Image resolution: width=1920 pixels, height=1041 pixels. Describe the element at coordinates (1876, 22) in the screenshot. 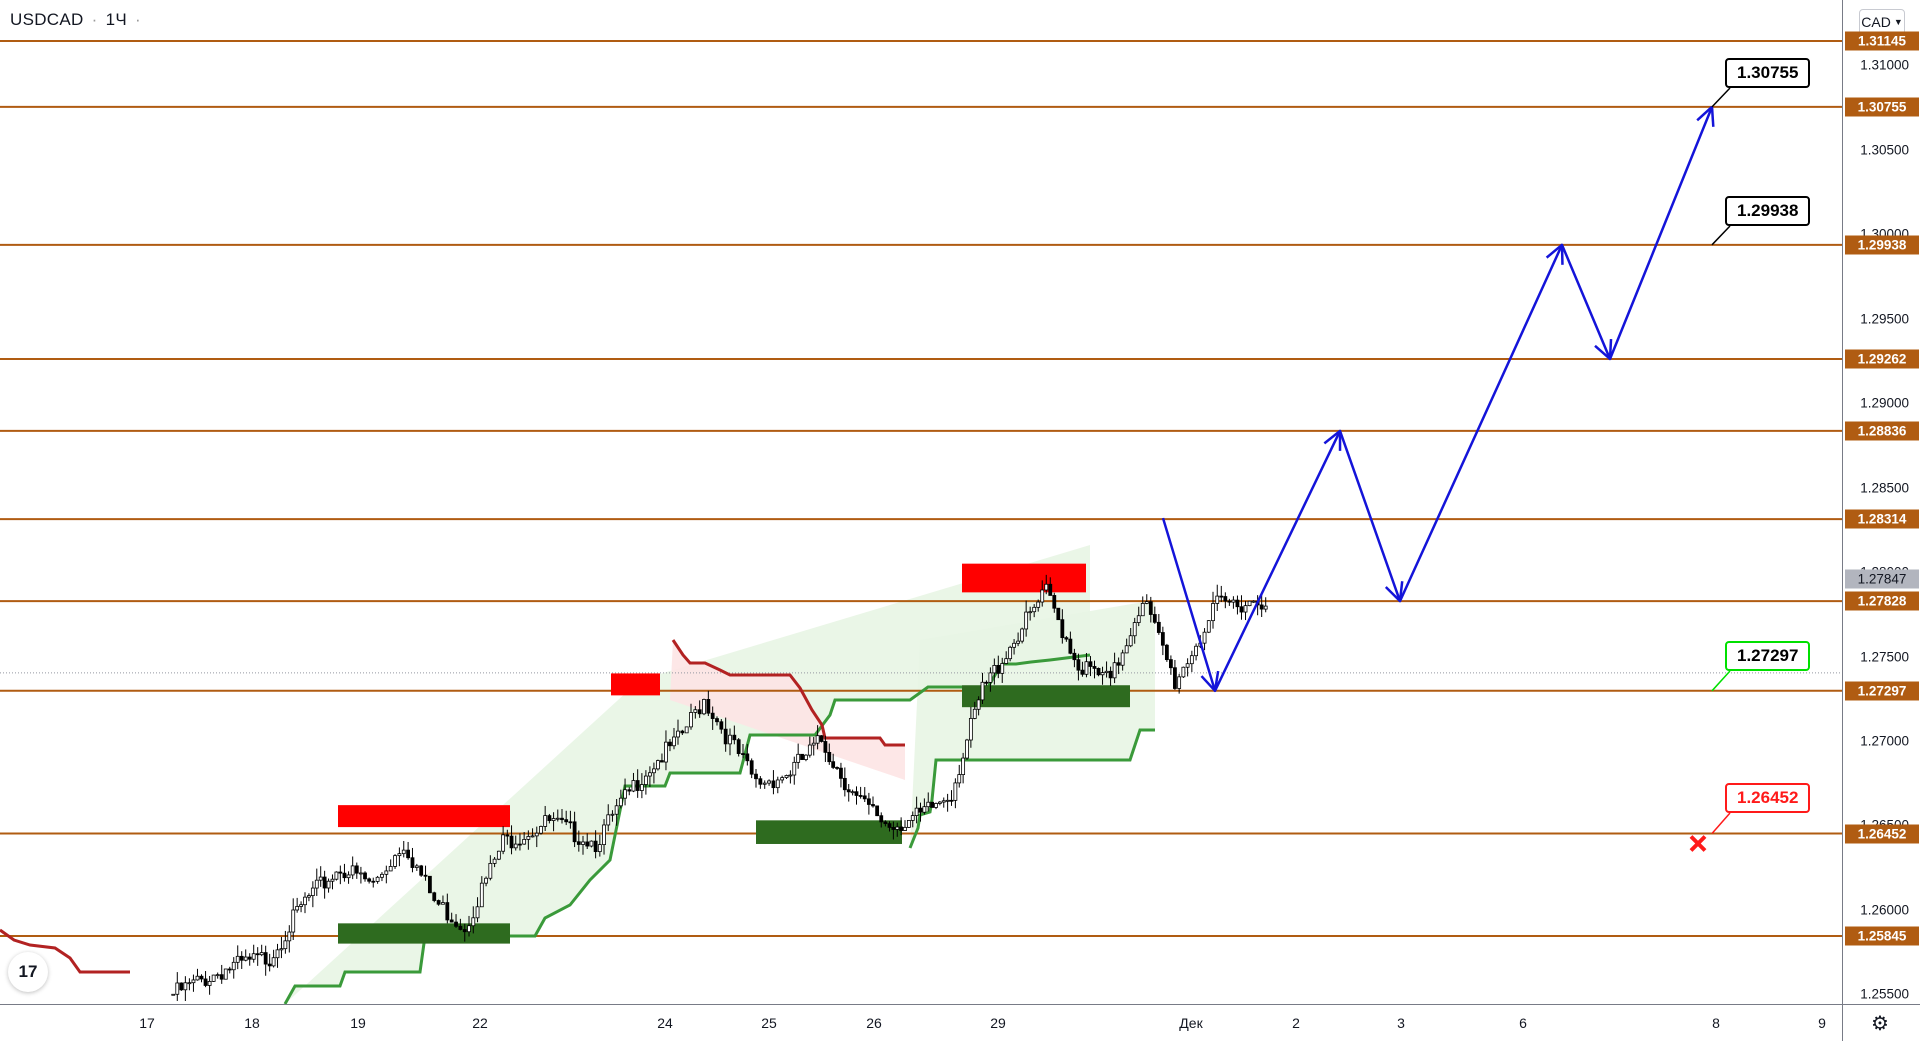

I see `currency-label: CAD` at that location.